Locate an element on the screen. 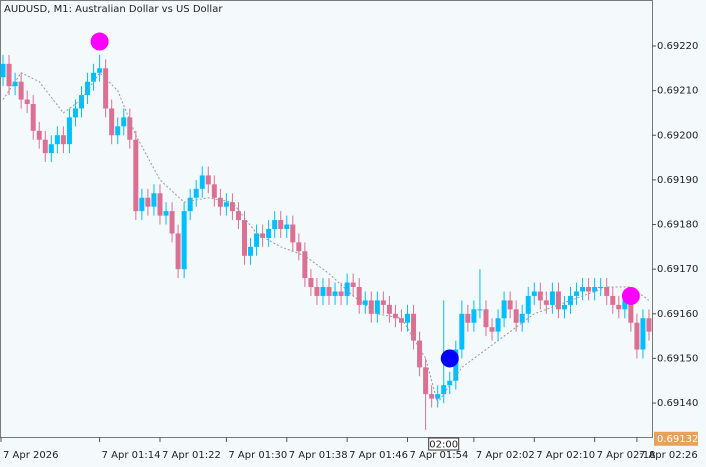 The height and width of the screenshot is (467, 706). y-tick-label: 0.69150 is located at coordinates (677, 358).